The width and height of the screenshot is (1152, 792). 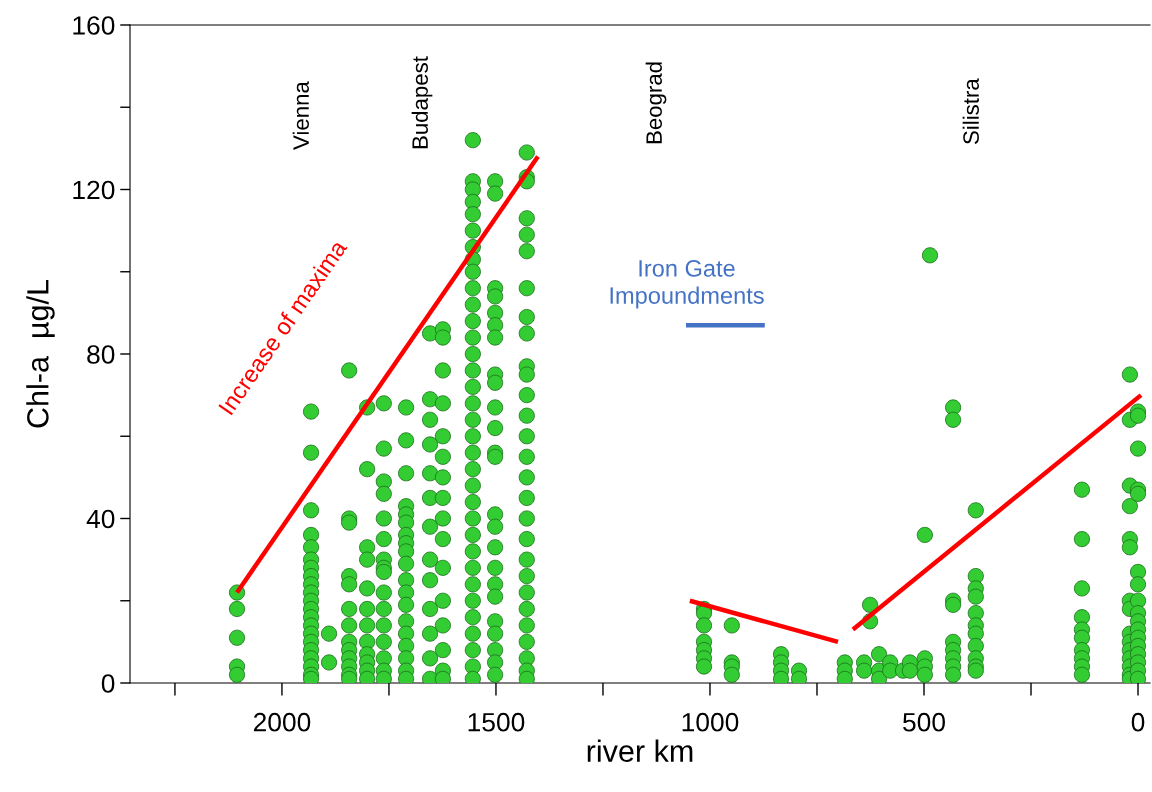 What do you see at coordinates (422, 102) in the screenshot?
I see `annotation: Budapest` at bounding box center [422, 102].